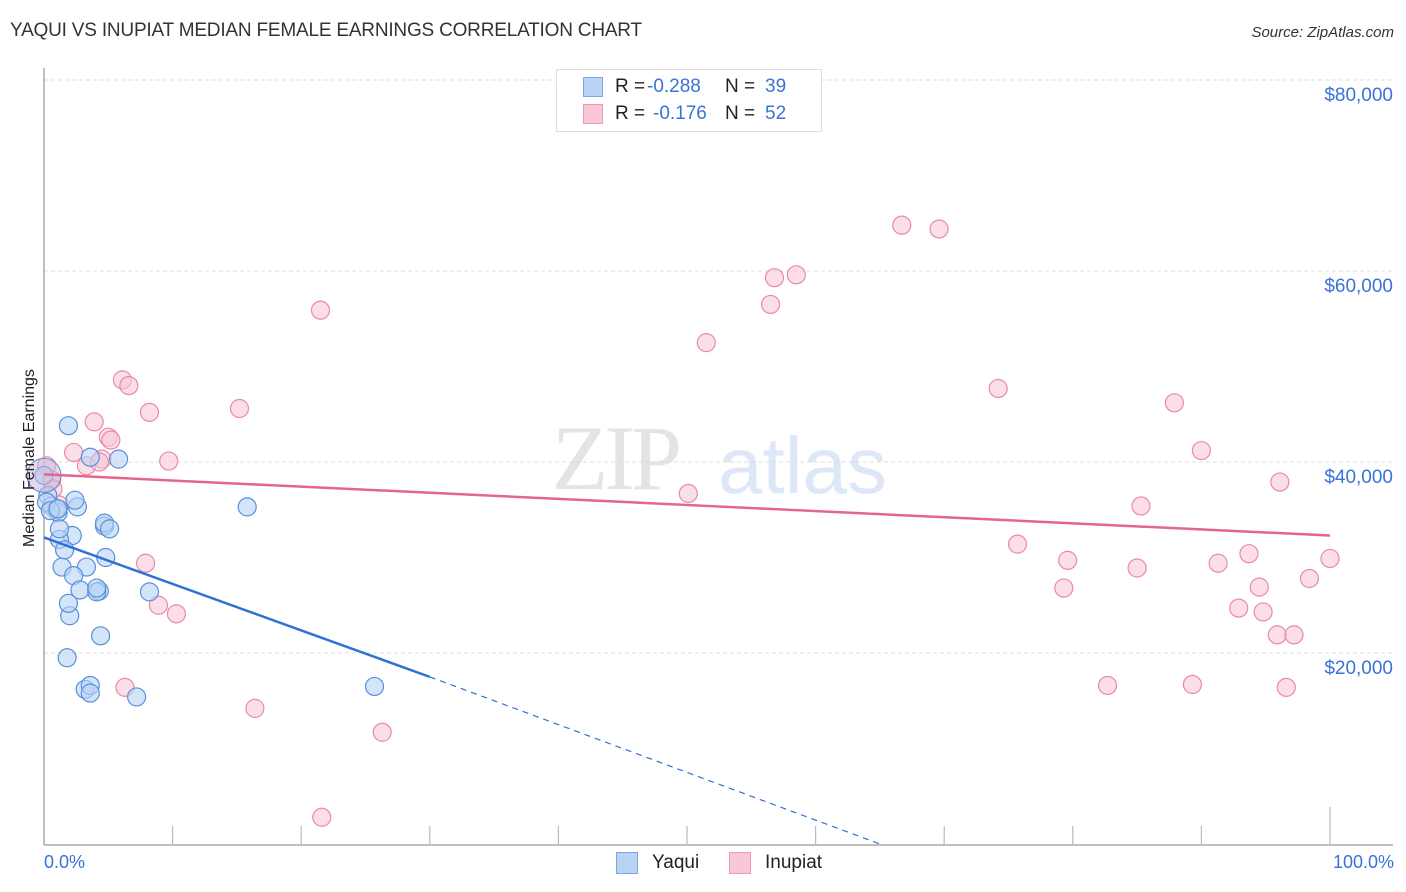 Image resolution: width=1406 pixels, height=892 pixels. What do you see at coordinates (1358, 95) in the screenshot?
I see `y-tick-80000: $80,000` at bounding box center [1358, 95].